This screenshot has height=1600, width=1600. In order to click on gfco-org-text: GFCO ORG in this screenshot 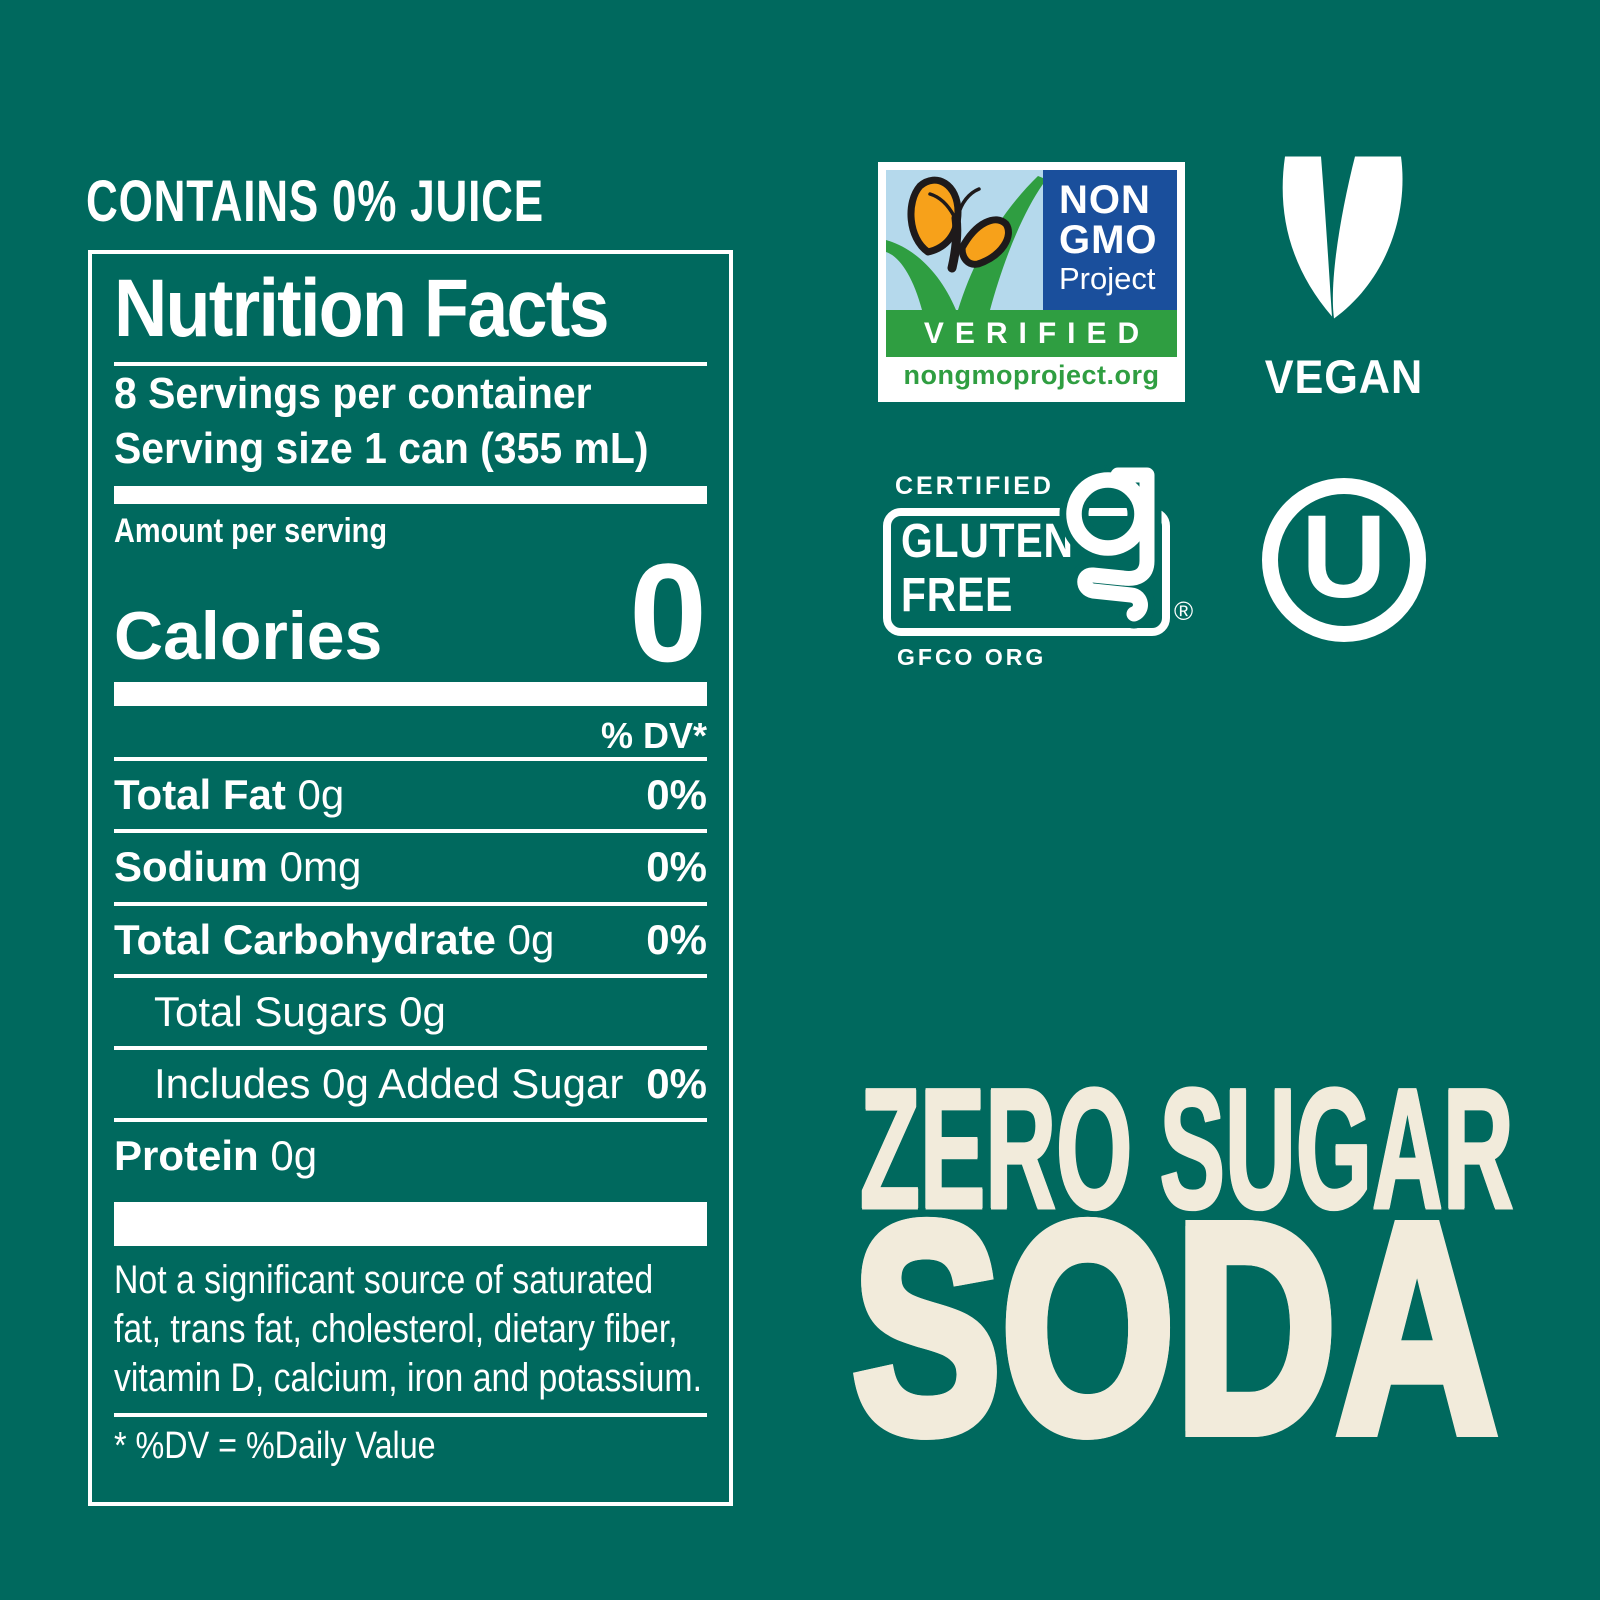, I will do `click(972, 657)`.